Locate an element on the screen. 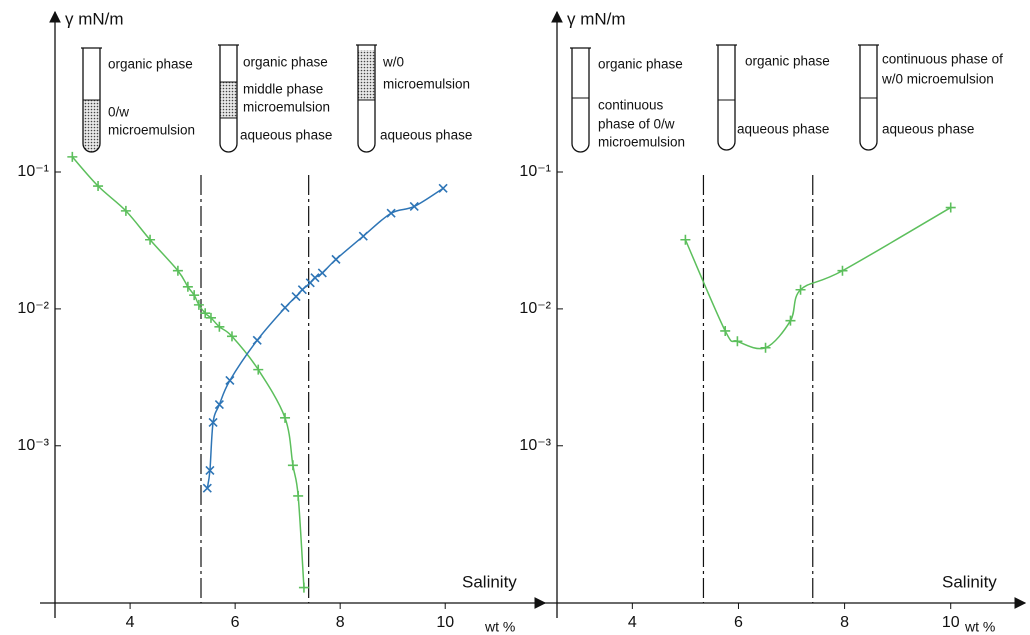 The height and width of the screenshot is (635, 1030). annotation: w/0 microemulsion is located at coordinates (937, 79).